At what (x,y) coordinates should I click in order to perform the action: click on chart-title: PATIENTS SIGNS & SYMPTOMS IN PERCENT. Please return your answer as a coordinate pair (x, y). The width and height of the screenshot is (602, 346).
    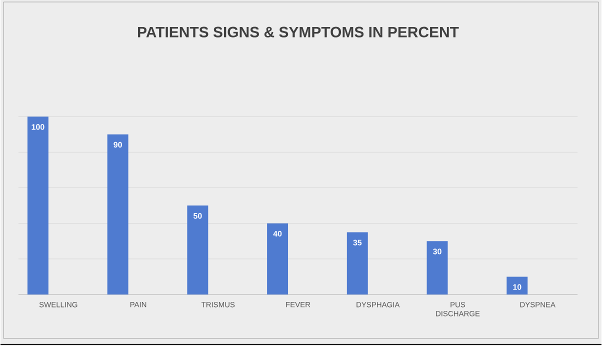
    Looking at the image, I should click on (298, 32).